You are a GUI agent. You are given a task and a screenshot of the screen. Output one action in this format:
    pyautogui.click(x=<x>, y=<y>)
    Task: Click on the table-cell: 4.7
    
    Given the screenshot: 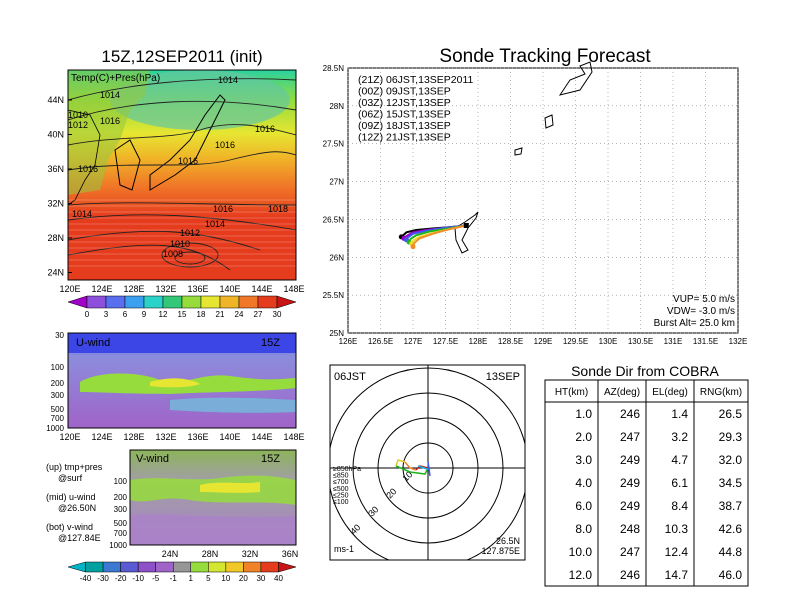 What is the action you would take?
    pyautogui.click(x=679, y=460)
    